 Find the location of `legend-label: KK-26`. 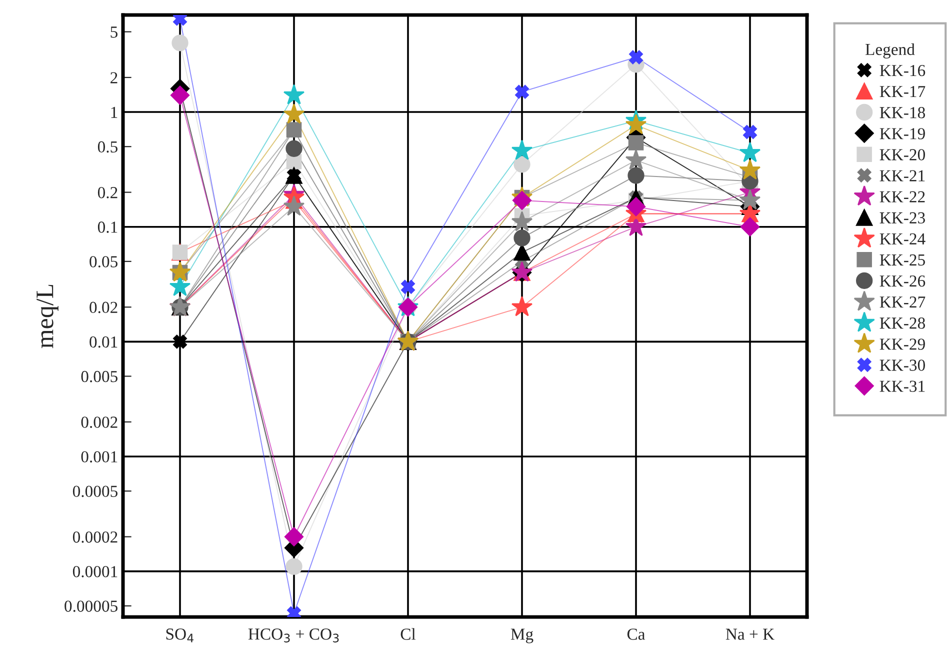

legend-label: KK-26 is located at coordinates (903, 281).